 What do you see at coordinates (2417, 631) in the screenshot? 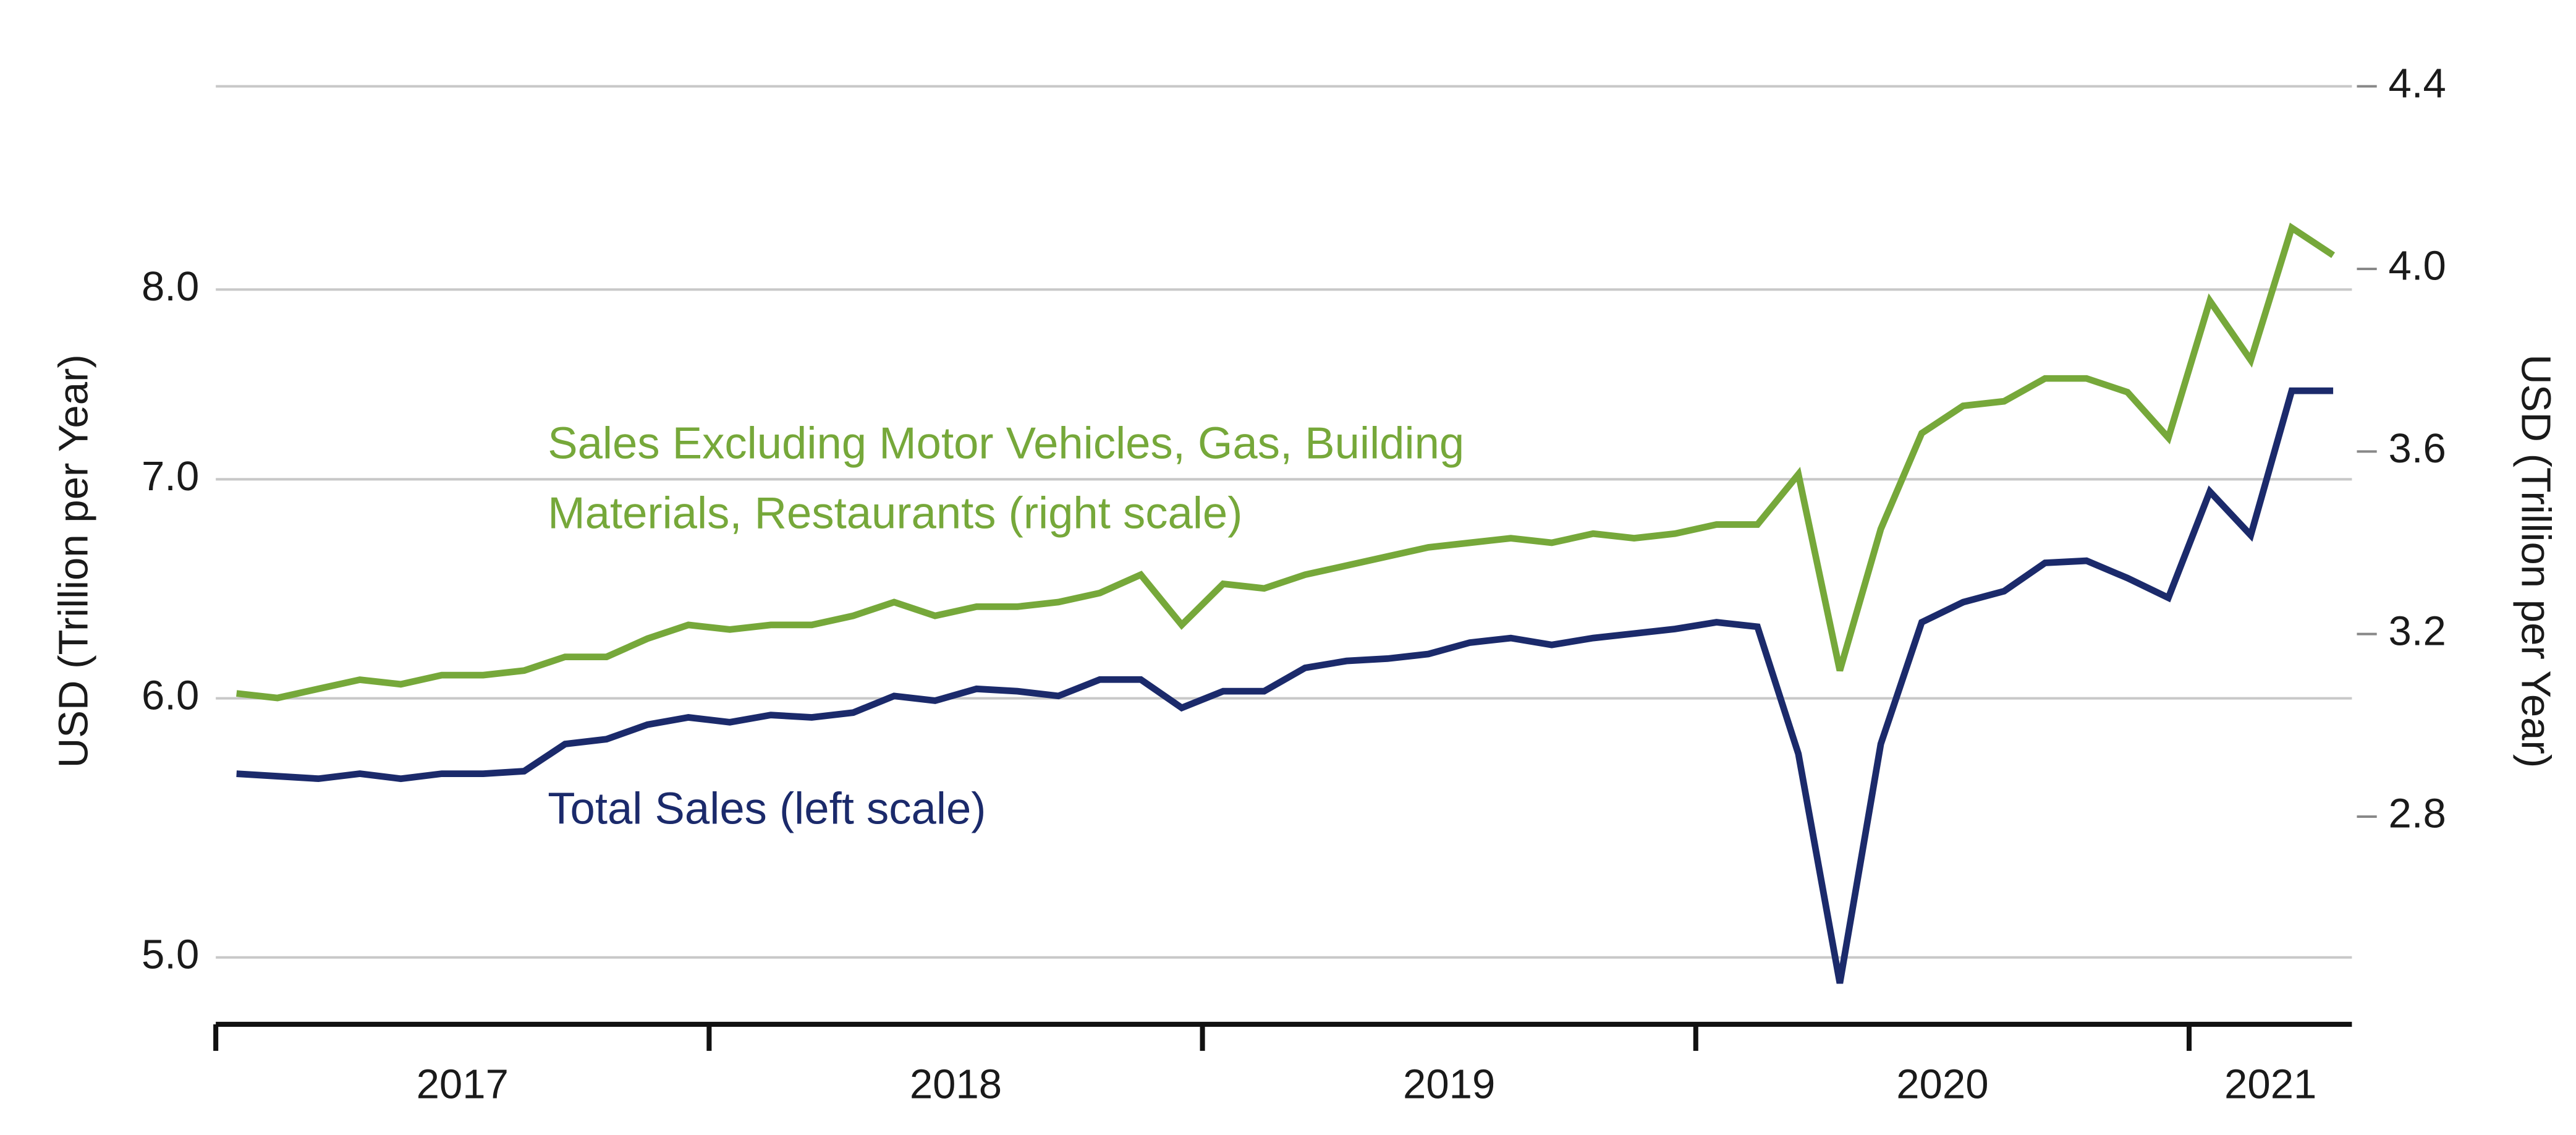
I see `y2-tick-label: 3.2` at bounding box center [2417, 631].